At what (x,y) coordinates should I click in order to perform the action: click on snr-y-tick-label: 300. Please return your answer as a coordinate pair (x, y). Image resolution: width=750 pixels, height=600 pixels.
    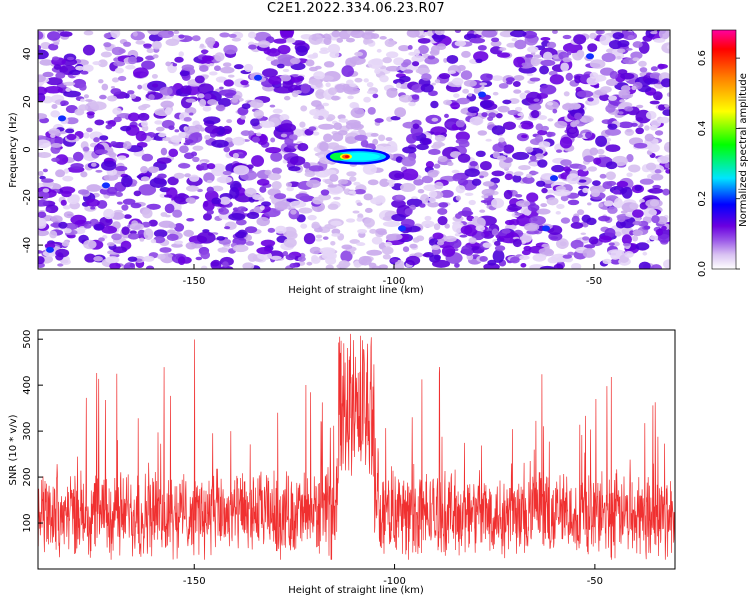
    Looking at the image, I should click on (27, 431).